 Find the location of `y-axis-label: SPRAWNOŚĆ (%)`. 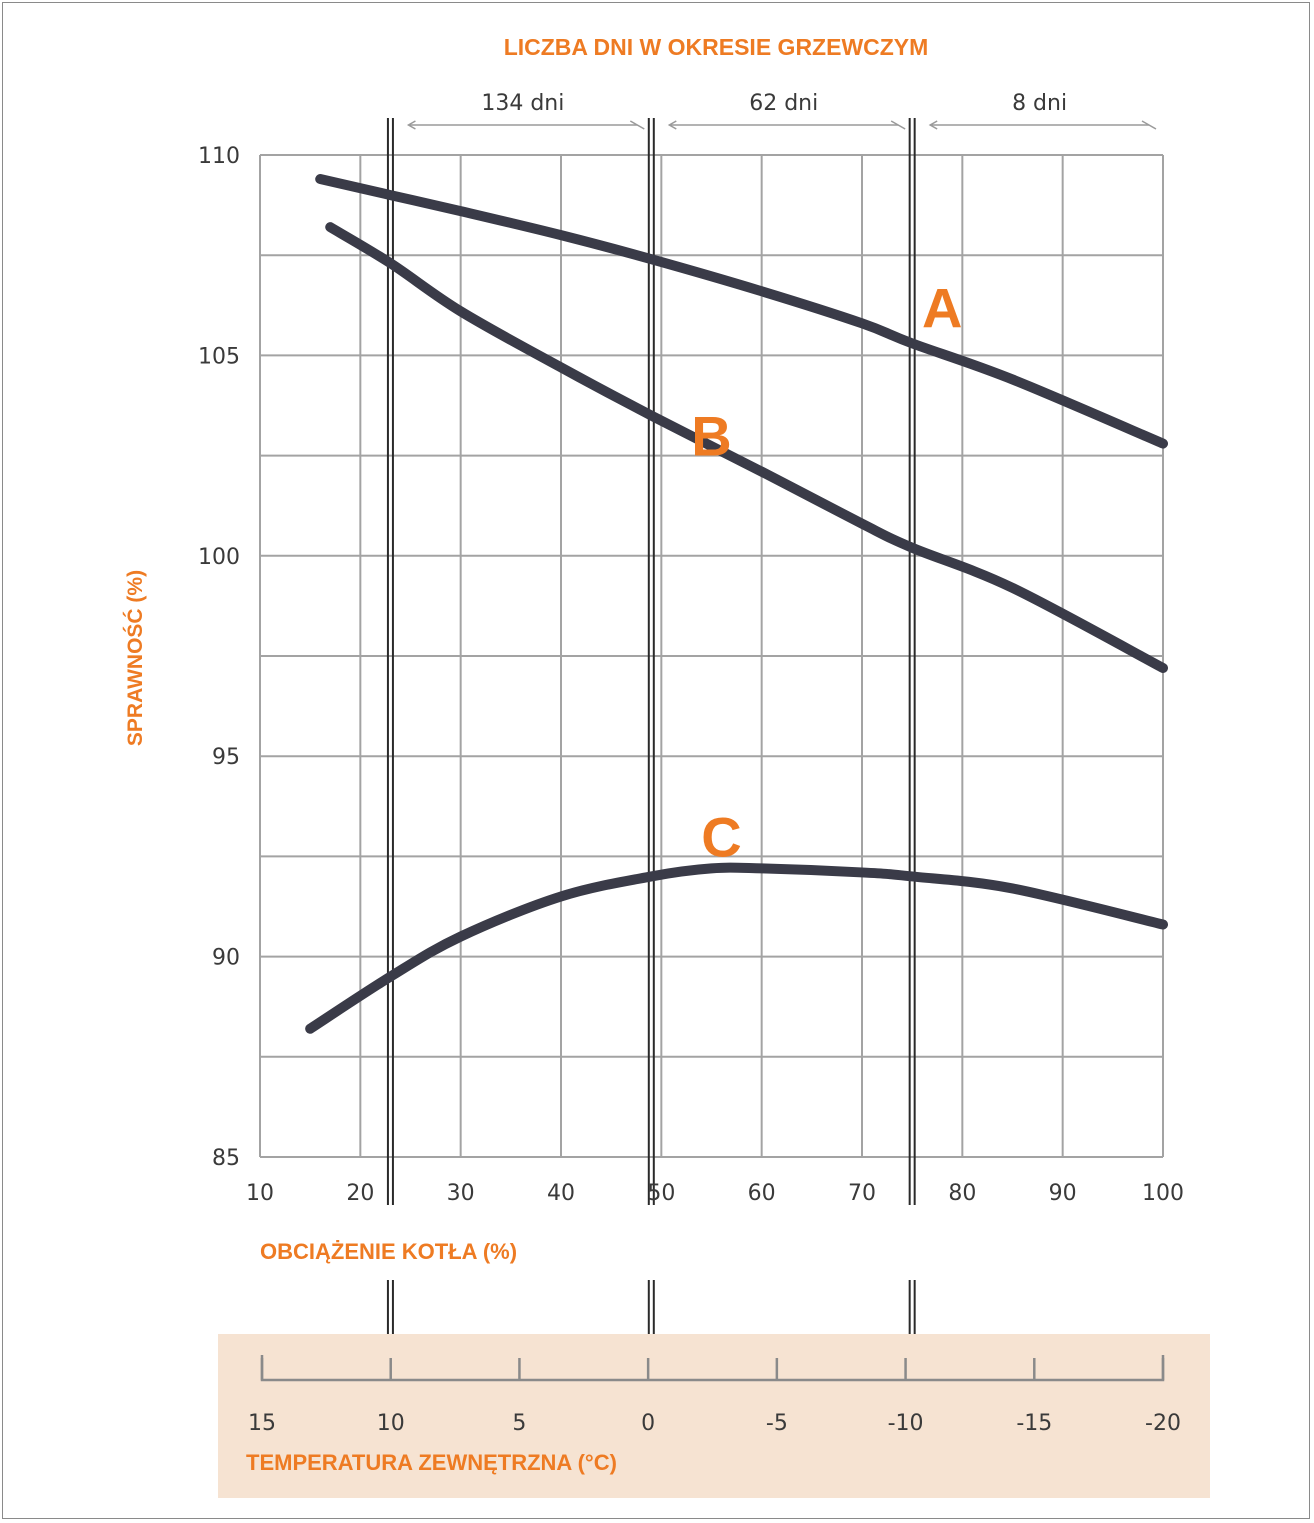

y-axis-label: SPRAWNOŚĆ (%) is located at coordinates (135, 658).